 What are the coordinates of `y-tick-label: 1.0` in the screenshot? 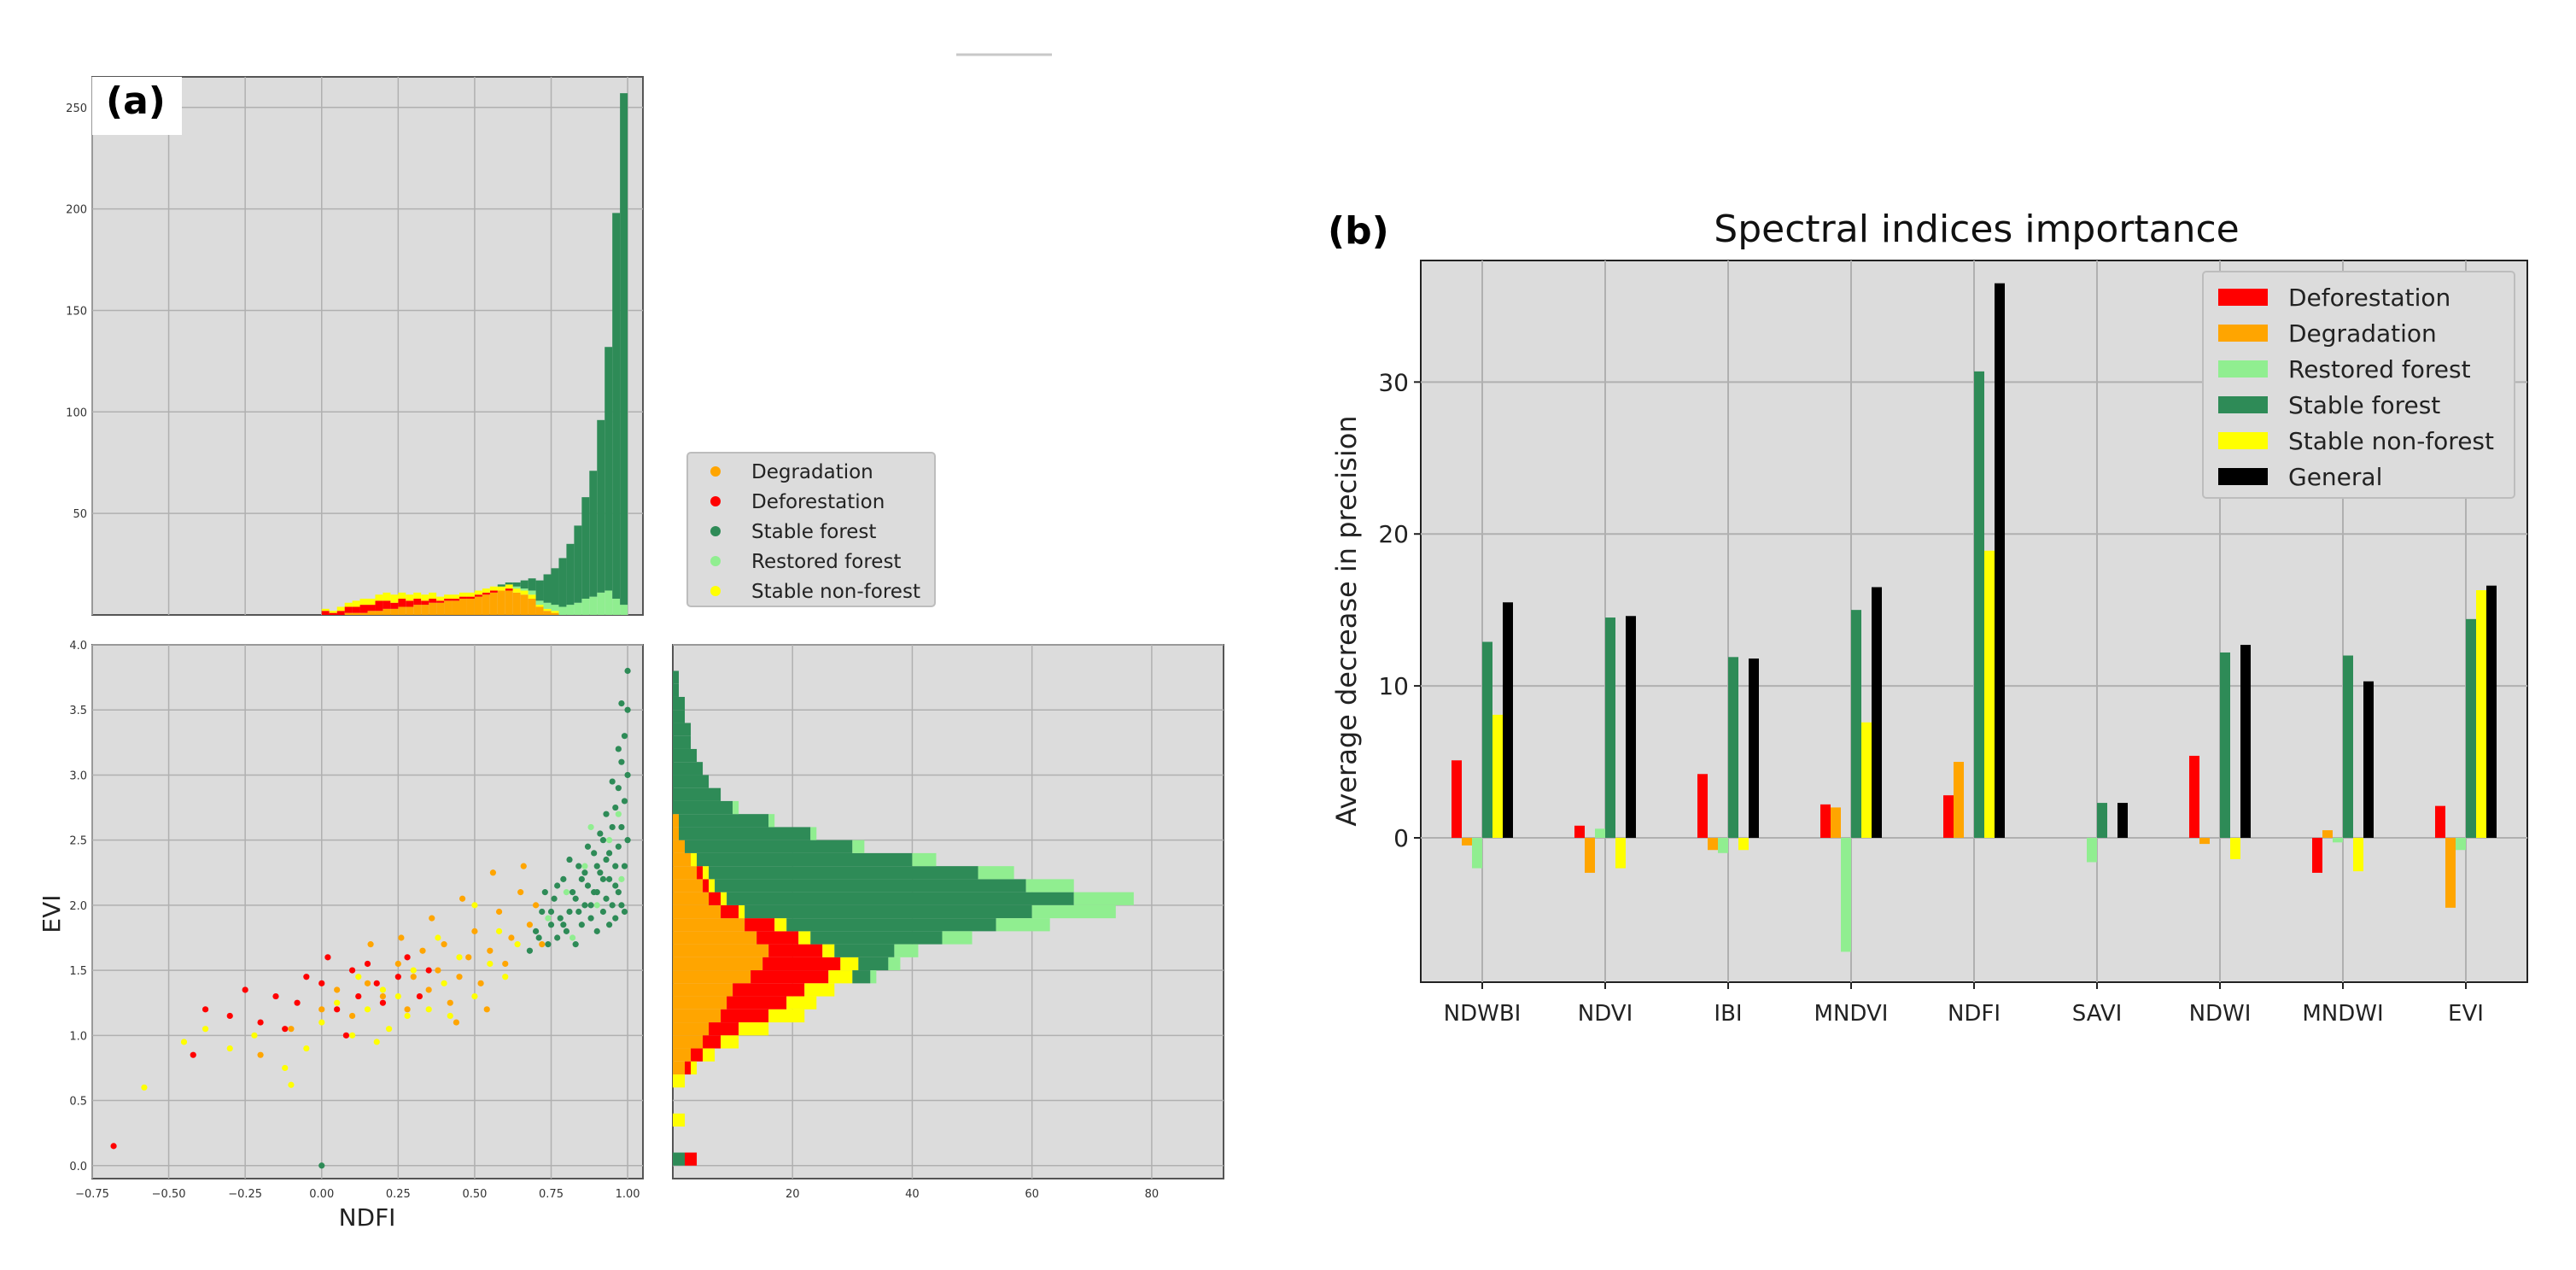 It's located at (78, 1036).